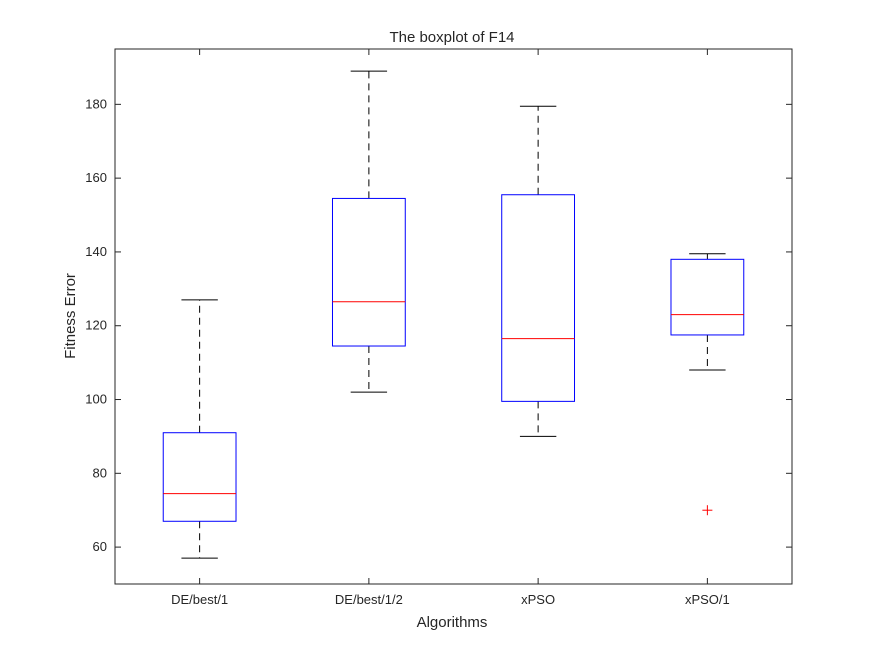 This screenshot has height=656, width=875. What do you see at coordinates (96, 103) in the screenshot?
I see `y-tick-label: 180` at bounding box center [96, 103].